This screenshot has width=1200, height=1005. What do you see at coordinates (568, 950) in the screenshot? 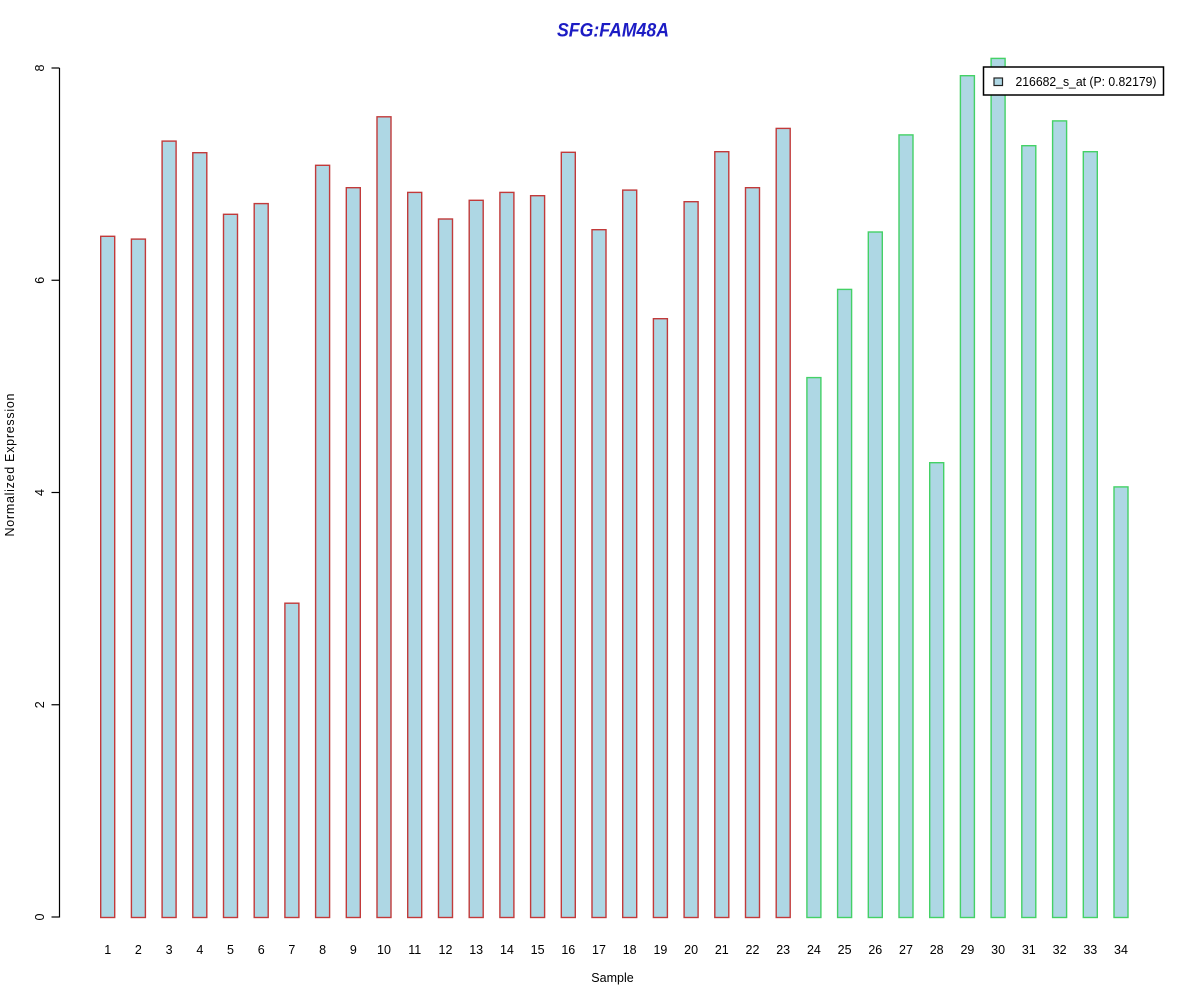
I see `svg-text: 16` at bounding box center [568, 950].